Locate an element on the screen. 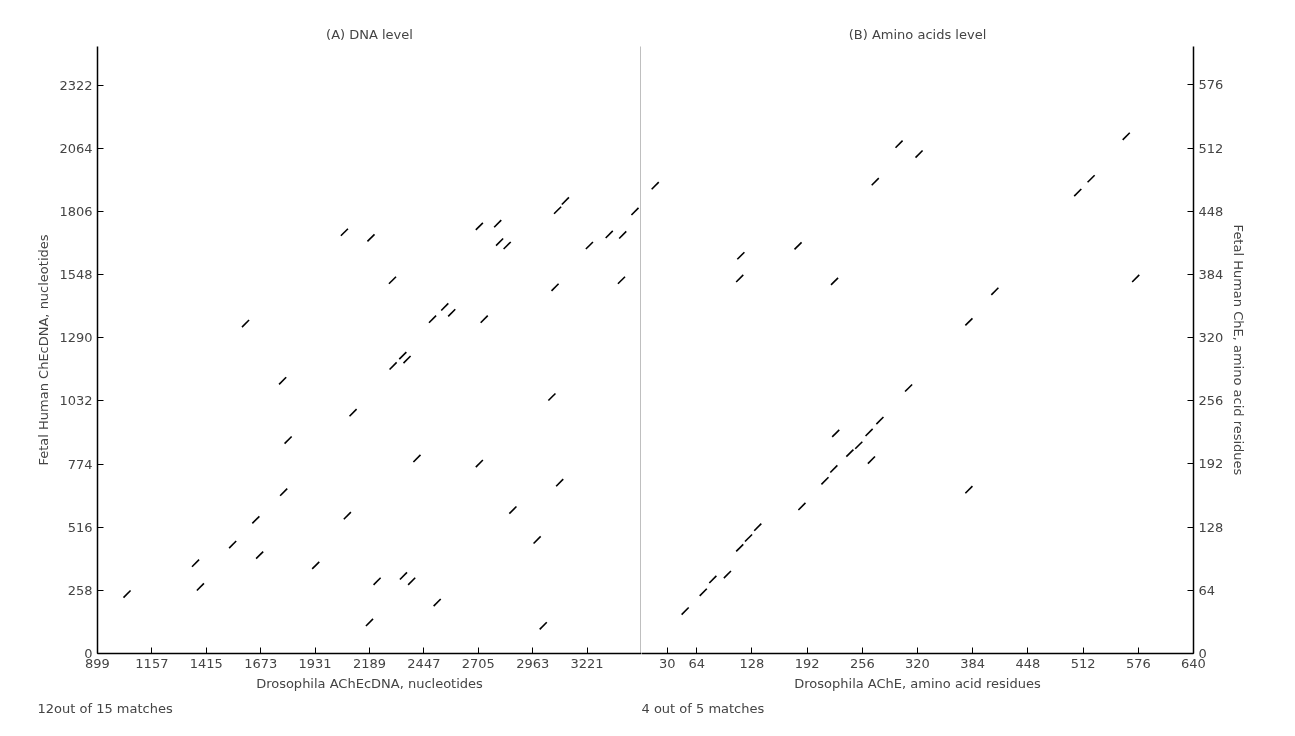 The width and height of the screenshot is (1295, 736). y-tick-label: 258 is located at coordinates (80, 590).